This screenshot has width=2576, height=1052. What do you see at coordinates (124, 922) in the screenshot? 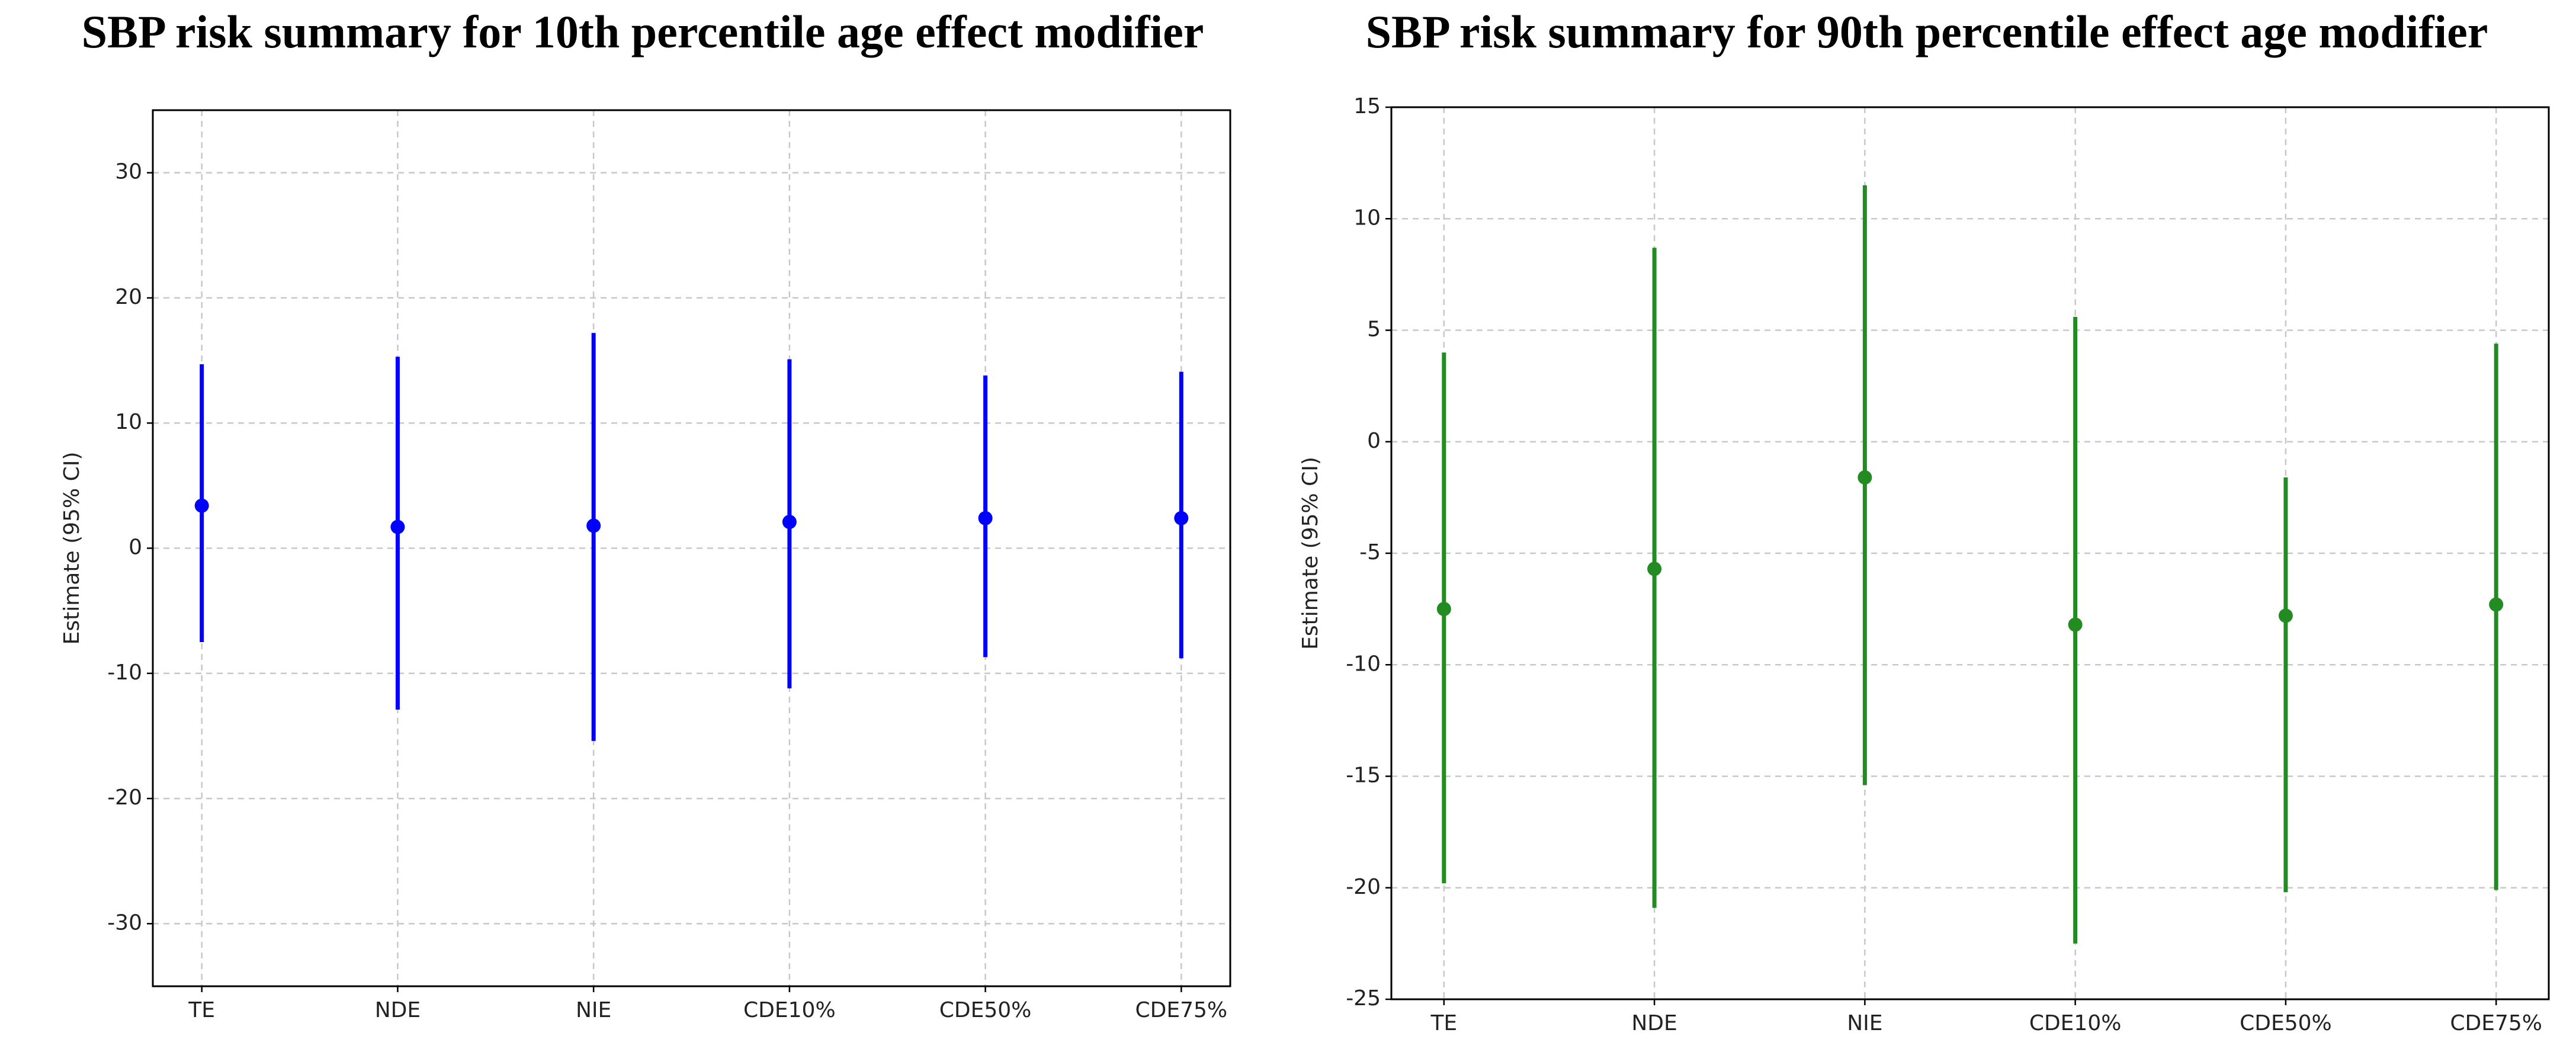
I see `y-tick-label: -30` at bounding box center [124, 922].